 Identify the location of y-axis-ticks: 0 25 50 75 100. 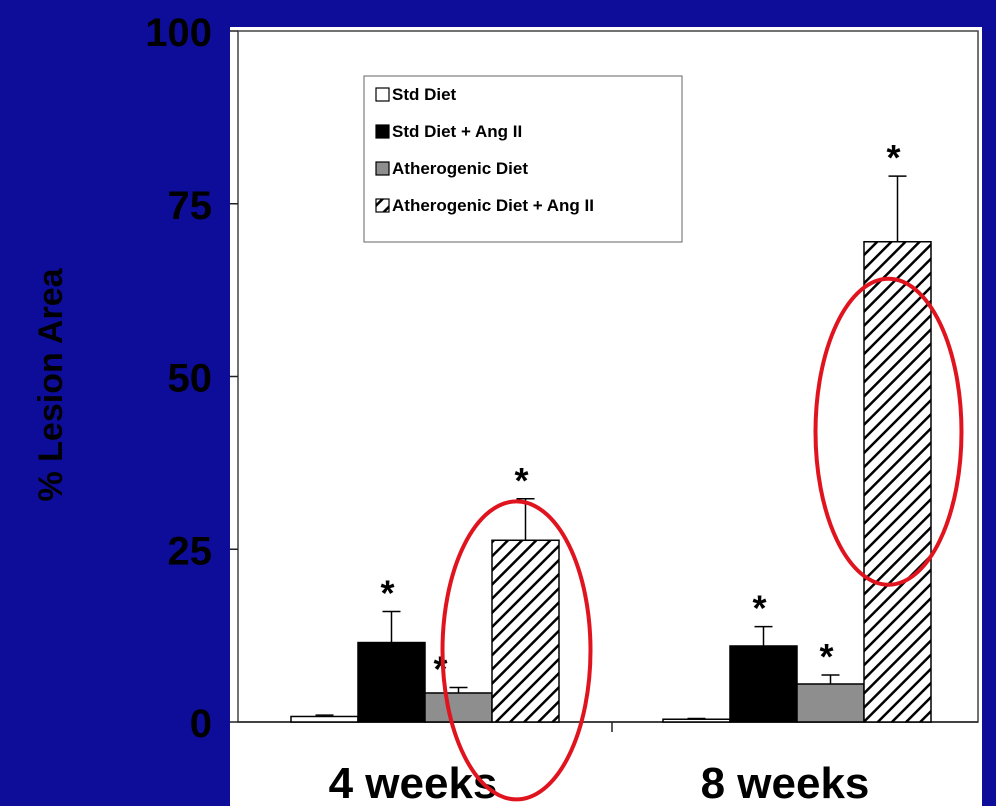
(191, 378).